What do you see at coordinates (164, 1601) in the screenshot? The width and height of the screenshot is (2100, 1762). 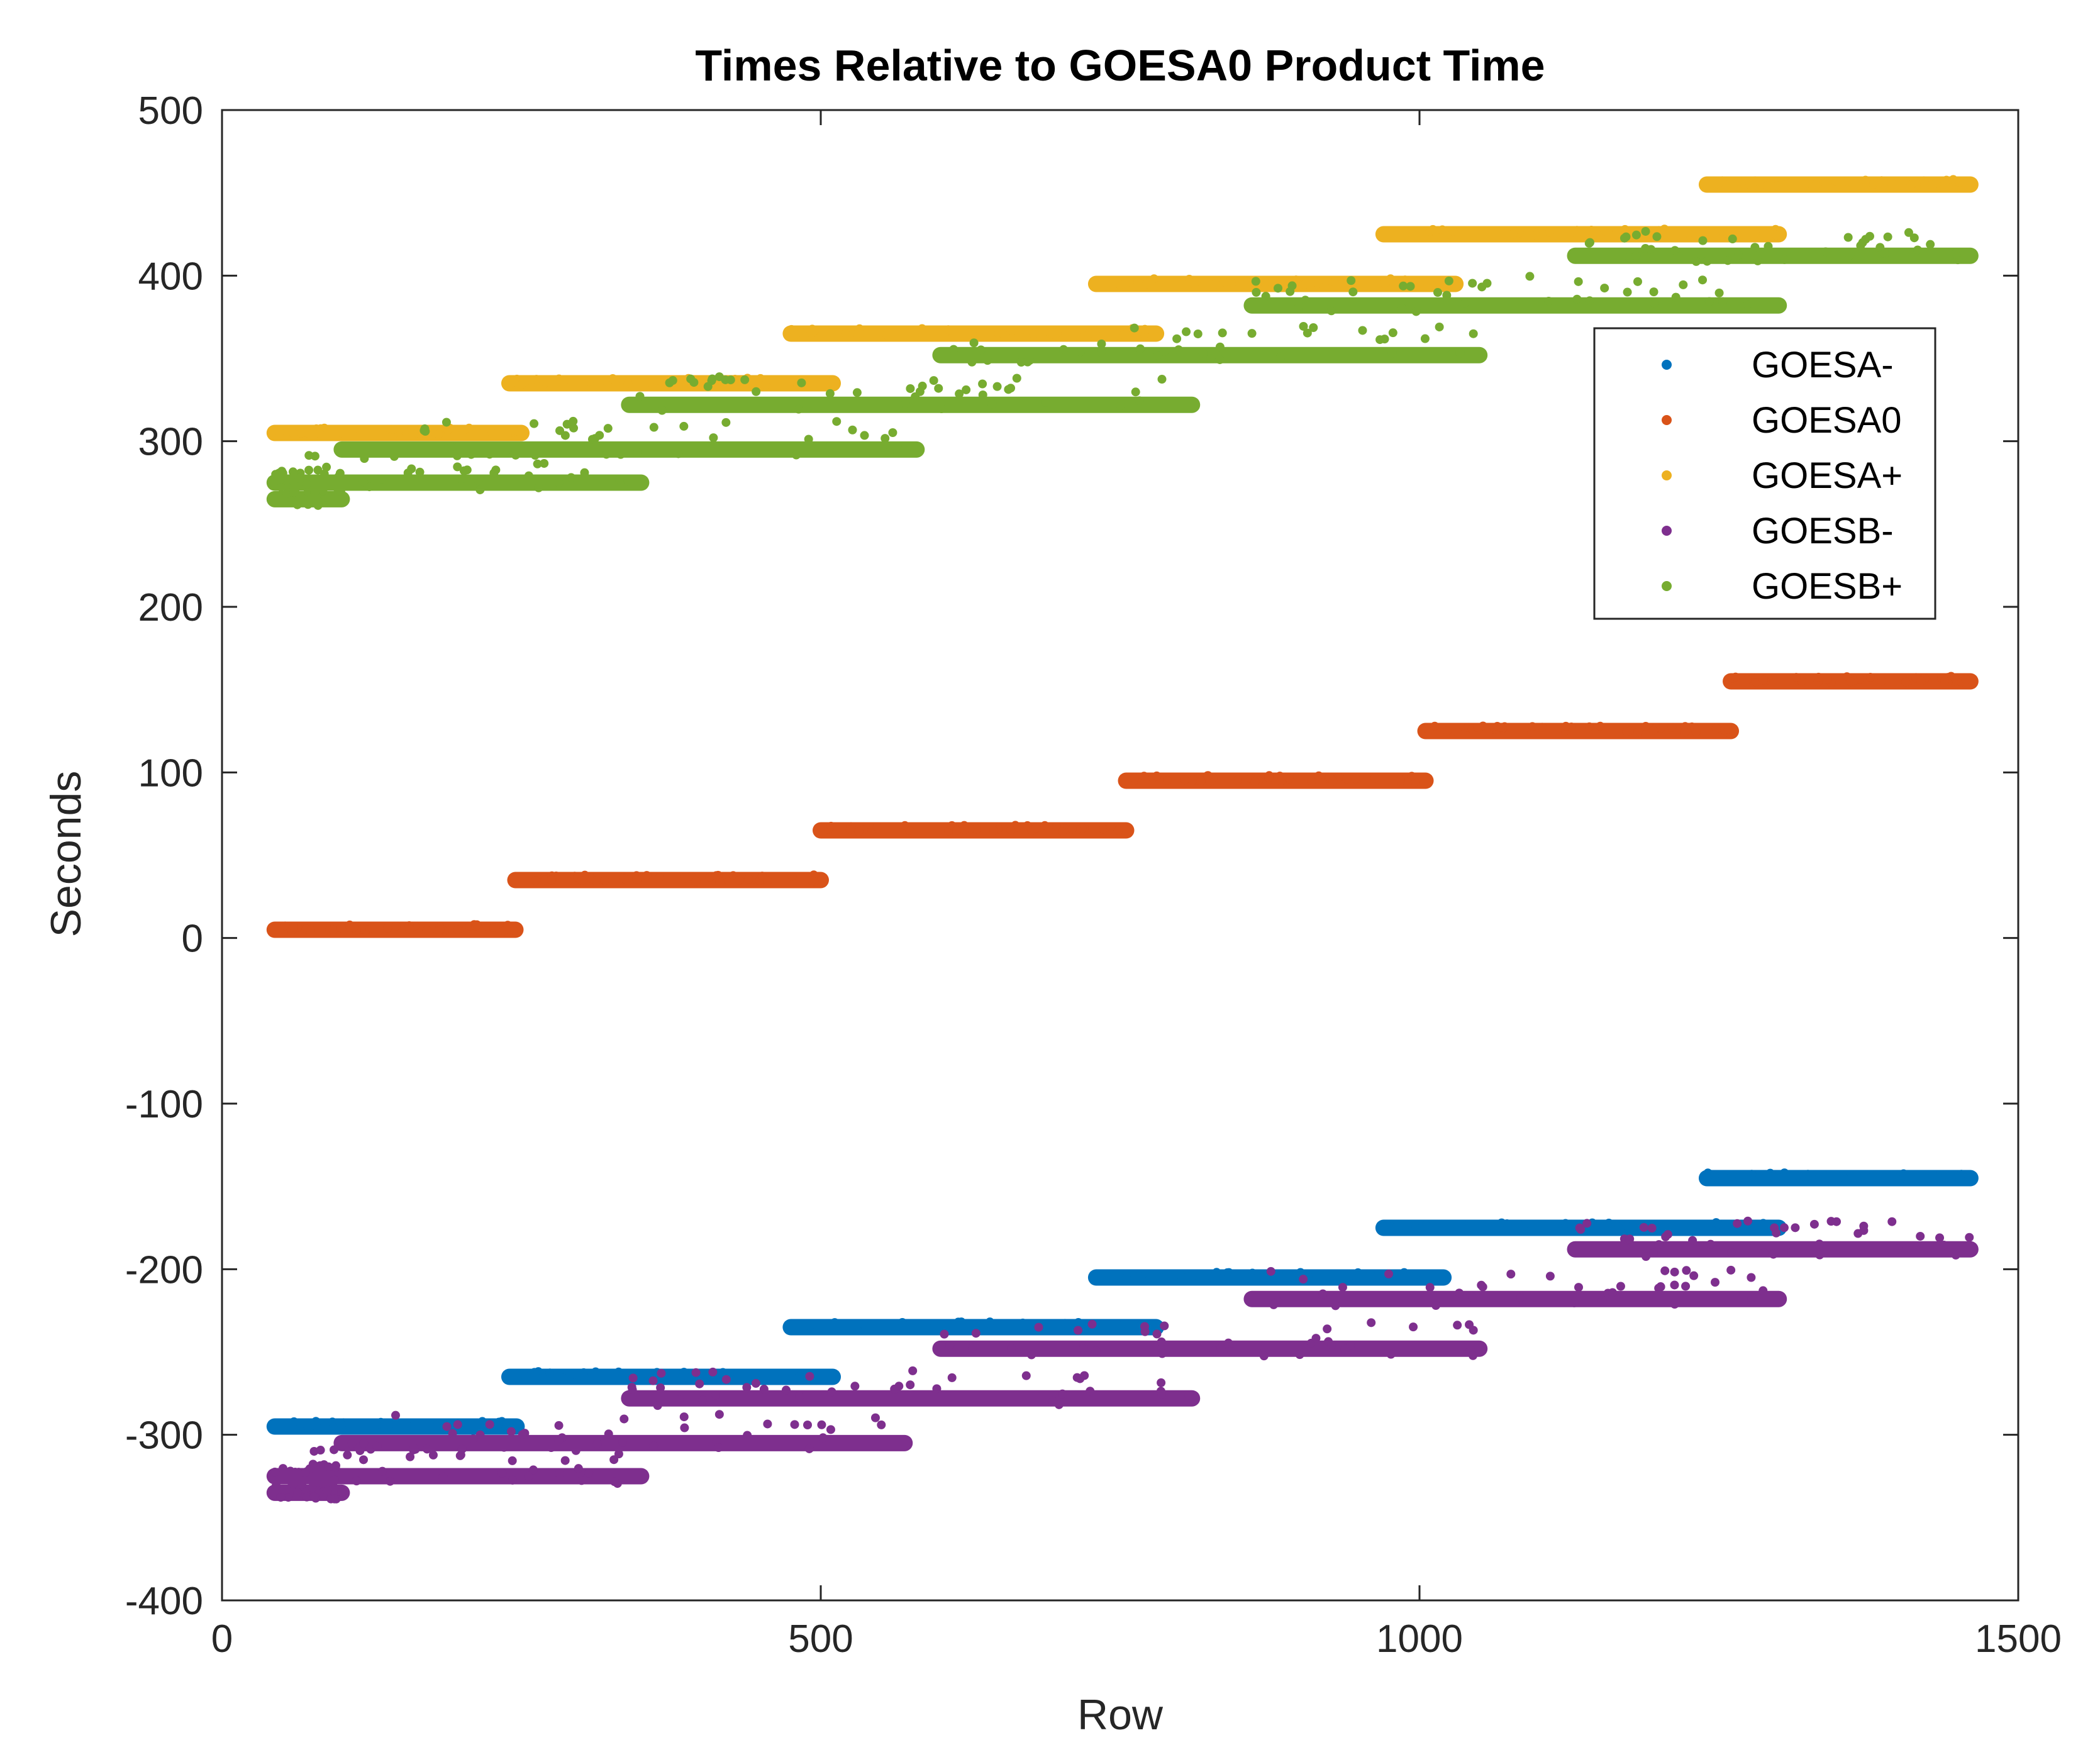 I see `y-tick-label: -400` at bounding box center [164, 1601].